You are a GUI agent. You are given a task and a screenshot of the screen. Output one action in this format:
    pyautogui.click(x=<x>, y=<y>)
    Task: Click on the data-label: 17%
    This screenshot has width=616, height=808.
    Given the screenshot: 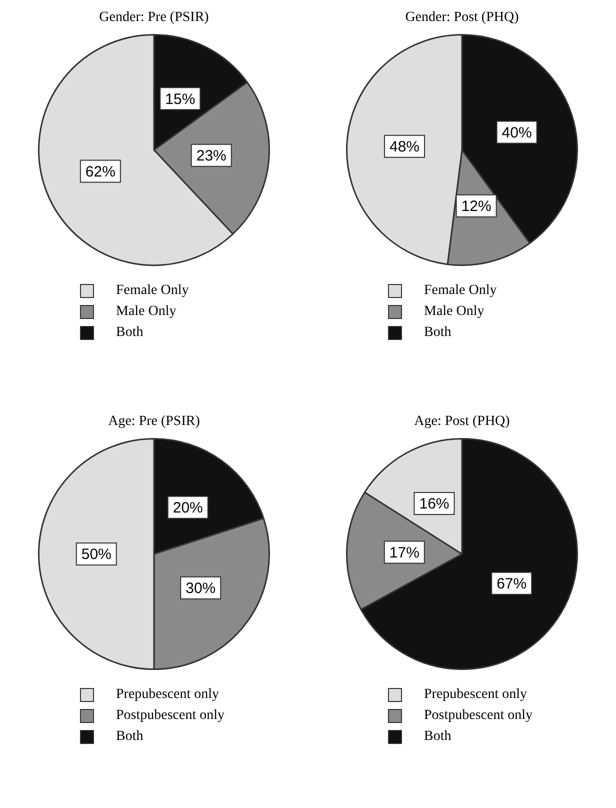 What is the action you would take?
    pyautogui.click(x=404, y=553)
    